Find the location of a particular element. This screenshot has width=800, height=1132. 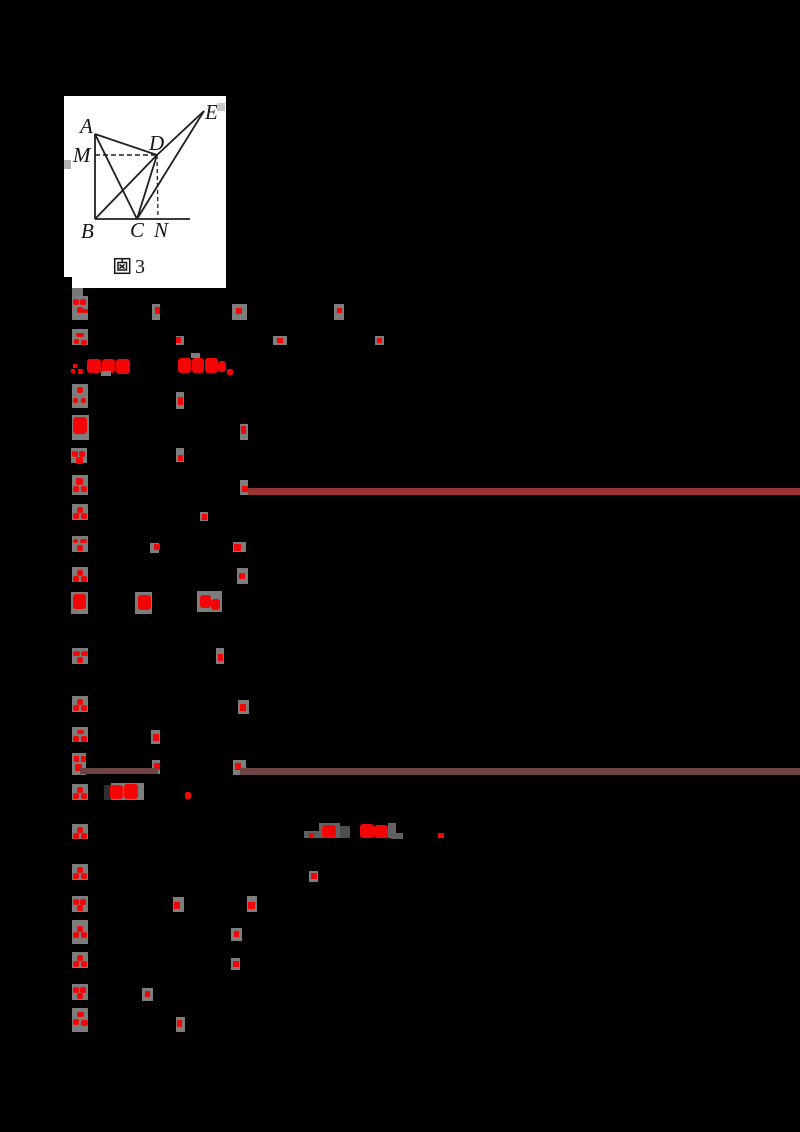

svg-text: B is located at coordinates (87, 231).